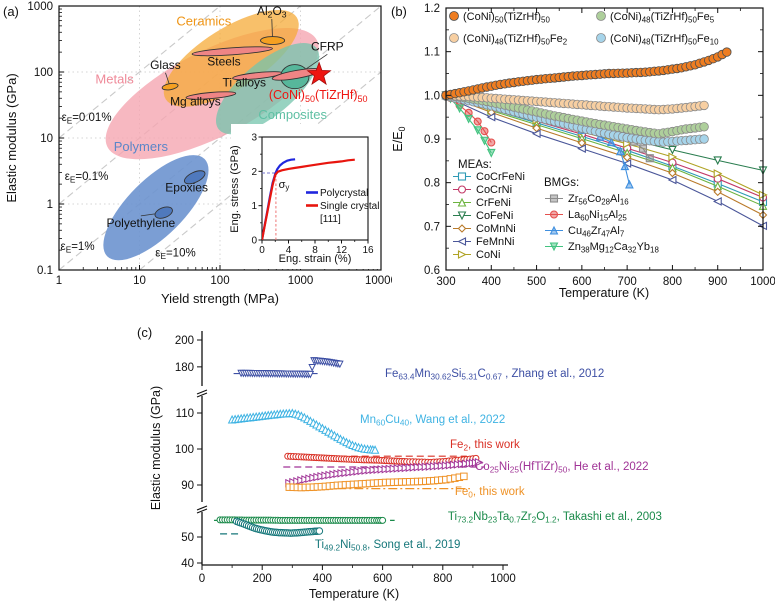 The image size is (775, 605). What do you see at coordinates (330, 219) in the screenshot?
I see `inset-legend-2: [111]` at bounding box center [330, 219].